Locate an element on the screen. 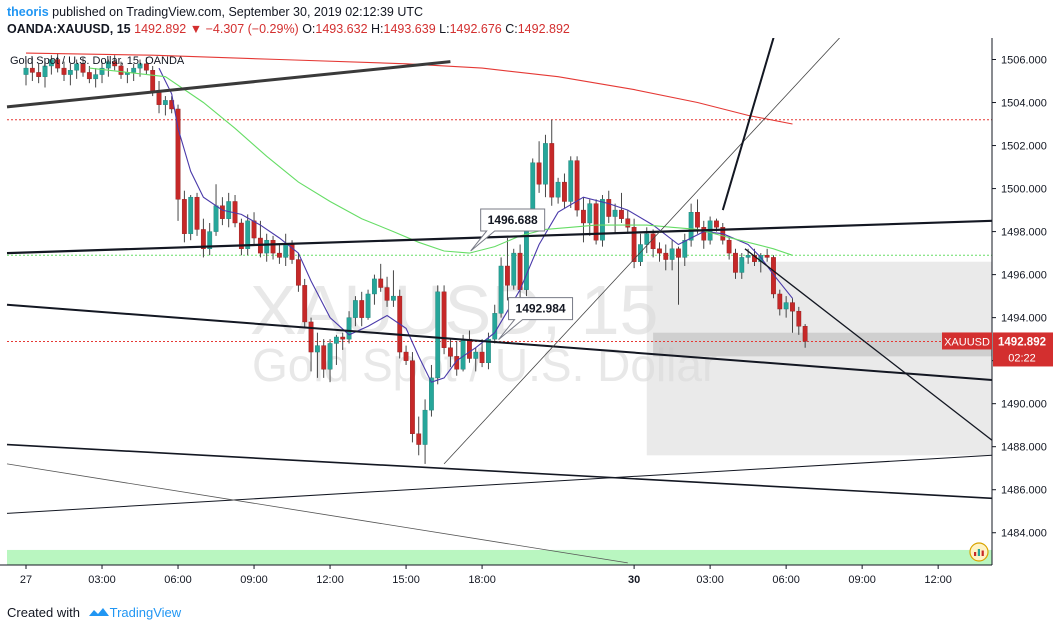 Image resolution: width=1062 pixels, height=631 pixels. low-label: L: is located at coordinates (444, 29).